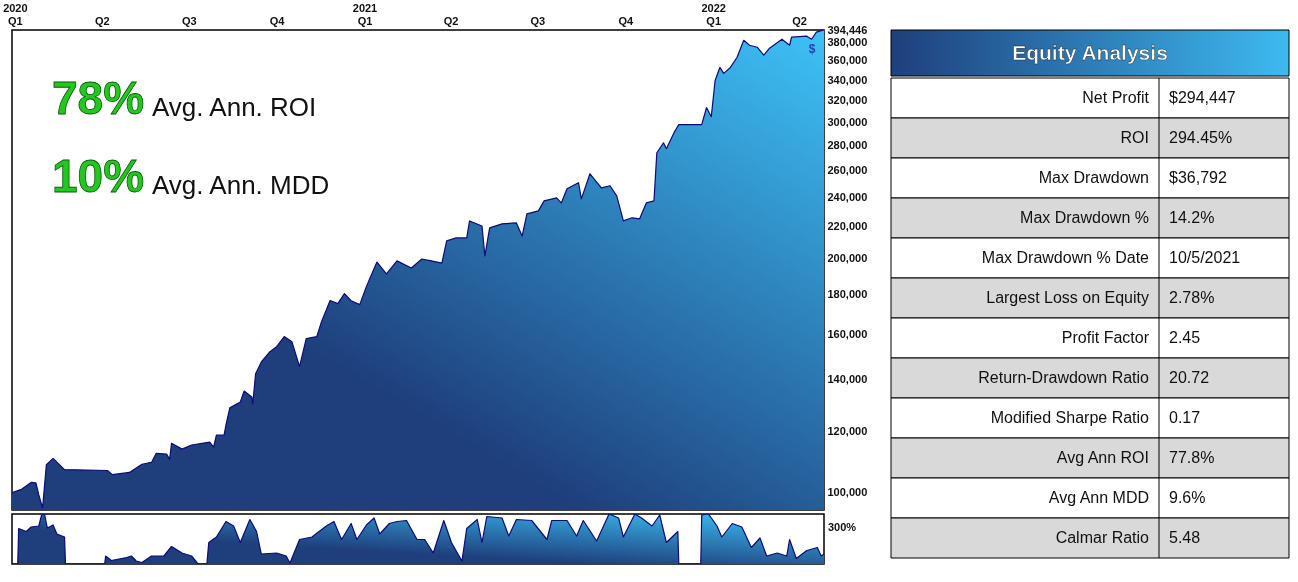  Describe the element at coordinates (847, 197) in the screenshot. I see `y-tick-label: 240,000` at that location.